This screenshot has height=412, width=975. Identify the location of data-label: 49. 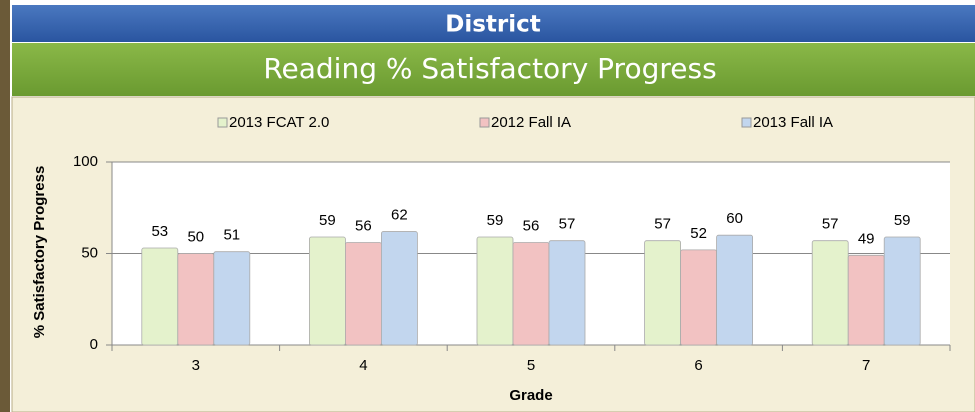
(866, 238).